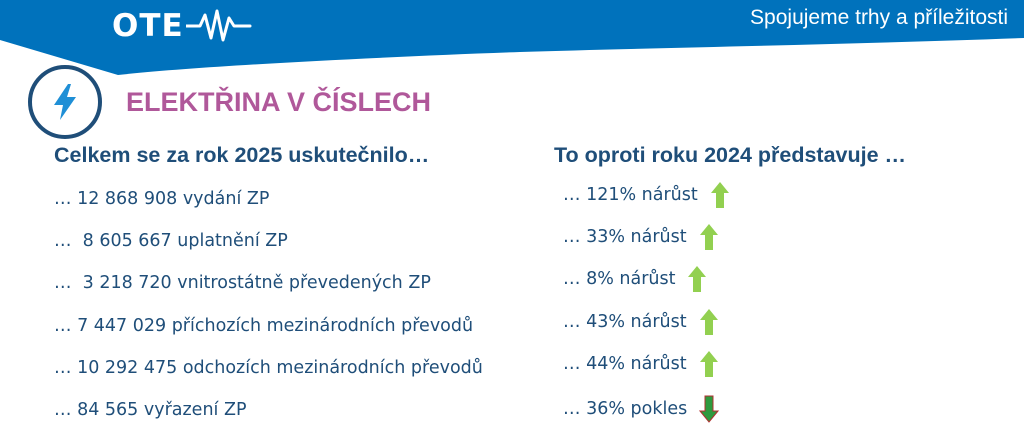 Image resolution: width=1024 pixels, height=443 pixels. Describe the element at coordinates (630, 195) in the screenshot. I see `change-text: … 121% nárůst` at that location.